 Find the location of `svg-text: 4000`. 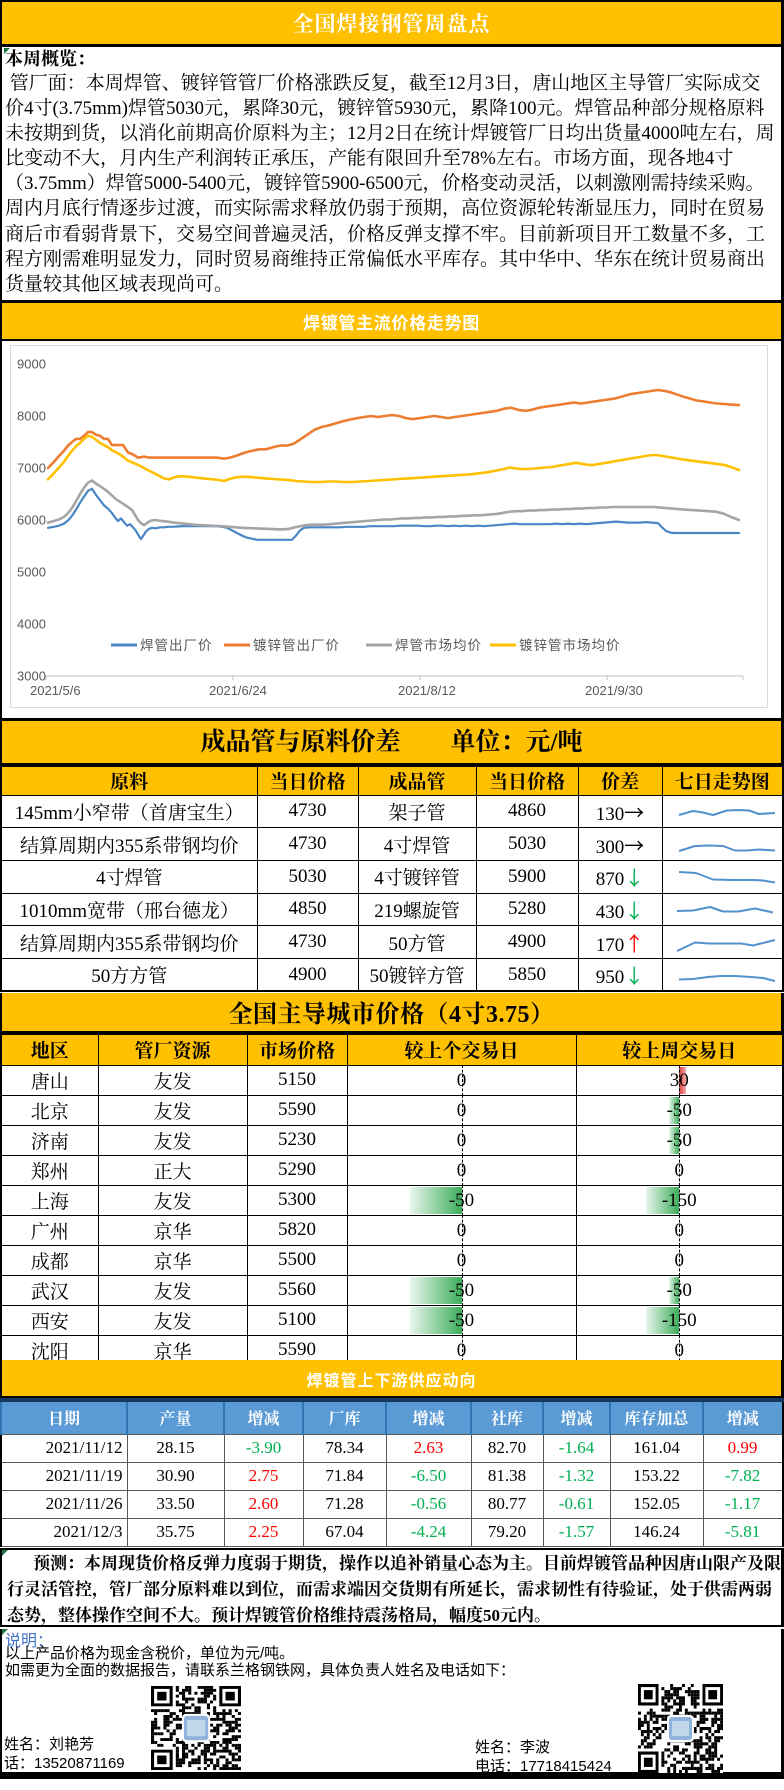

svg-text: 4000 is located at coordinates (31, 624).